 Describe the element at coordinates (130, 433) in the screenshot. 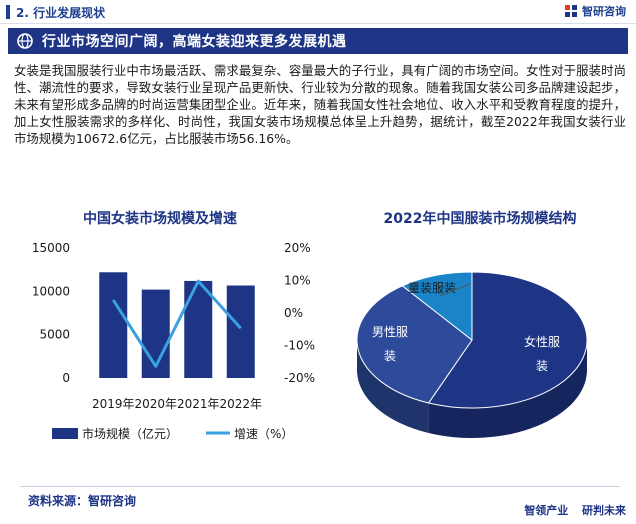

I see `legend-label-bar: 市场规模（亿元）` at that location.